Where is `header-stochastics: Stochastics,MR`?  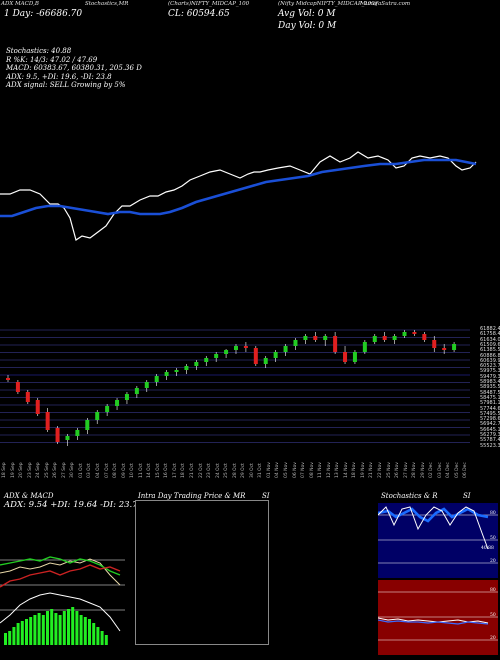 header-stochastics: Stochastics,MR is located at coordinates (107, 4).